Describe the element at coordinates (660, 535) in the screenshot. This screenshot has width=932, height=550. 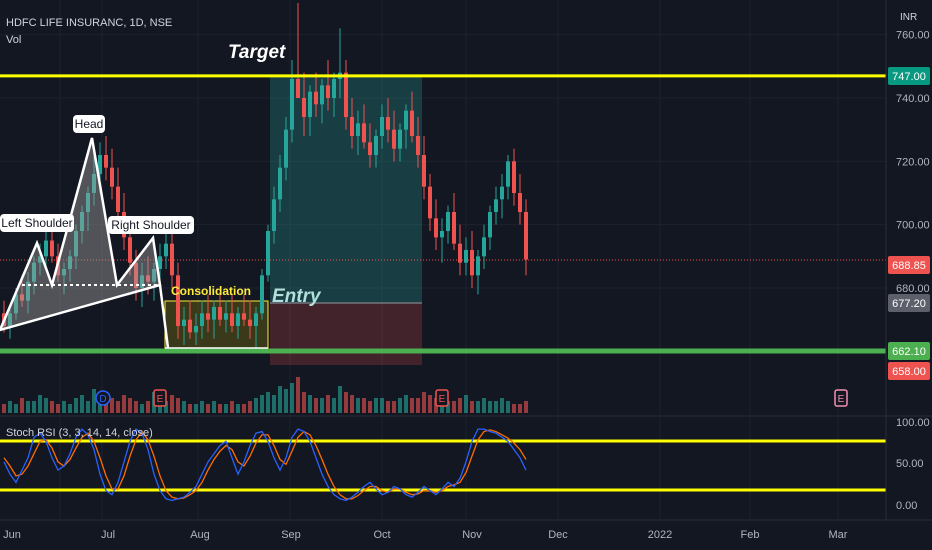
I see `time-tick-label: 2022` at that location.